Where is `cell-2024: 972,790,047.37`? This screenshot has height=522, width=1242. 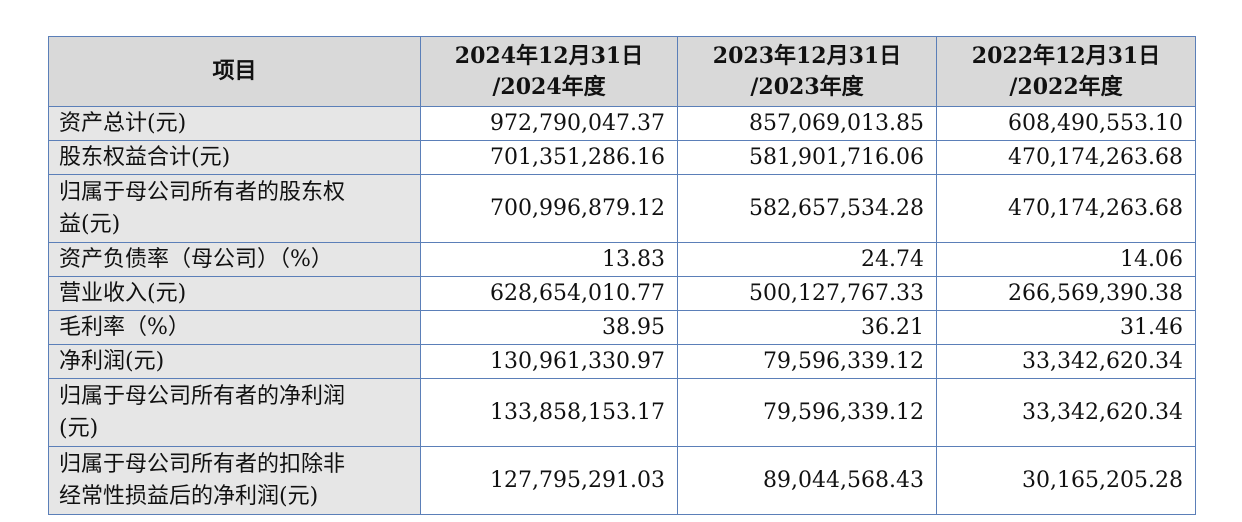 cell-2024: 972,790,047.37 is located at coordinates (549, 123).